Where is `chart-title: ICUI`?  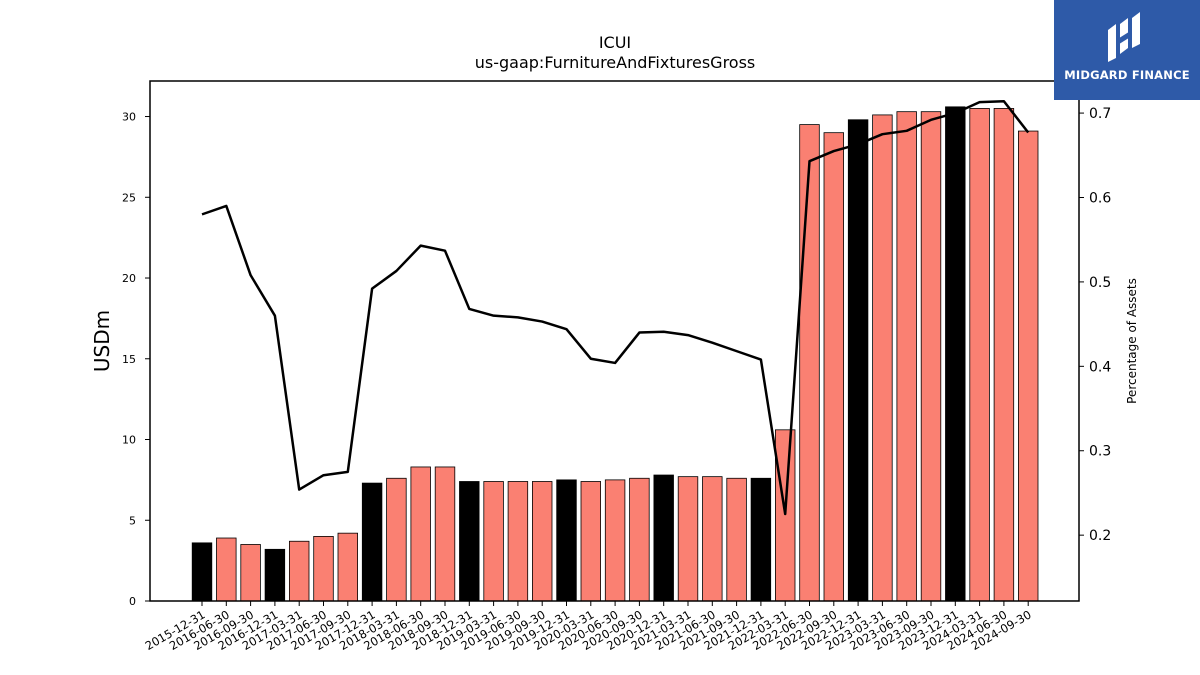
chart-title: ICUI is located at coordinates (615, 42).